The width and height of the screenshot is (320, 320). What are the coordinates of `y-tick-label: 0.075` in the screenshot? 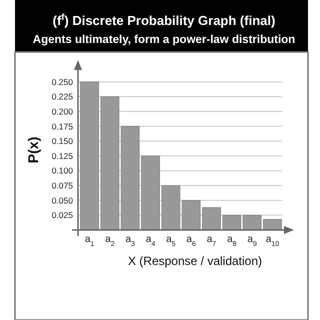 It's located at (63, 185).